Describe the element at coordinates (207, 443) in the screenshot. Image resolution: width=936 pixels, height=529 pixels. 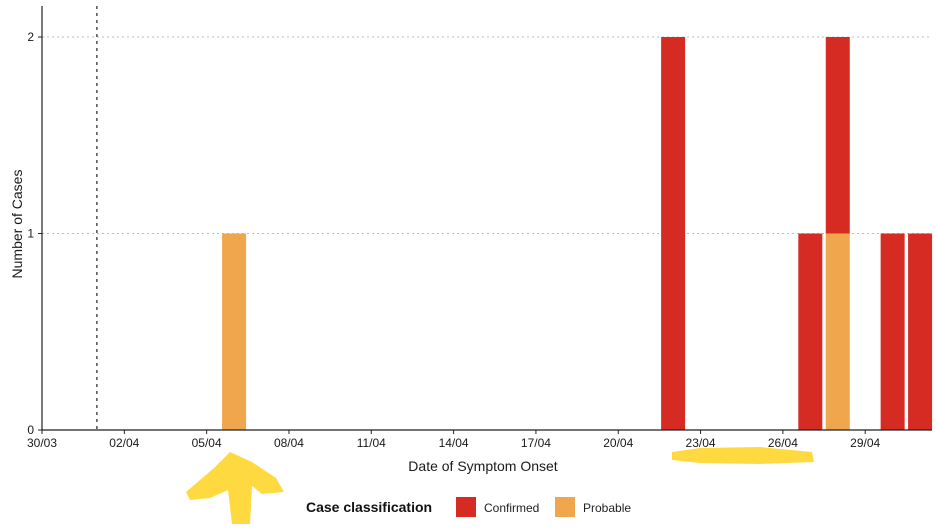
I see `x-tick-label: 05/04` at that location.